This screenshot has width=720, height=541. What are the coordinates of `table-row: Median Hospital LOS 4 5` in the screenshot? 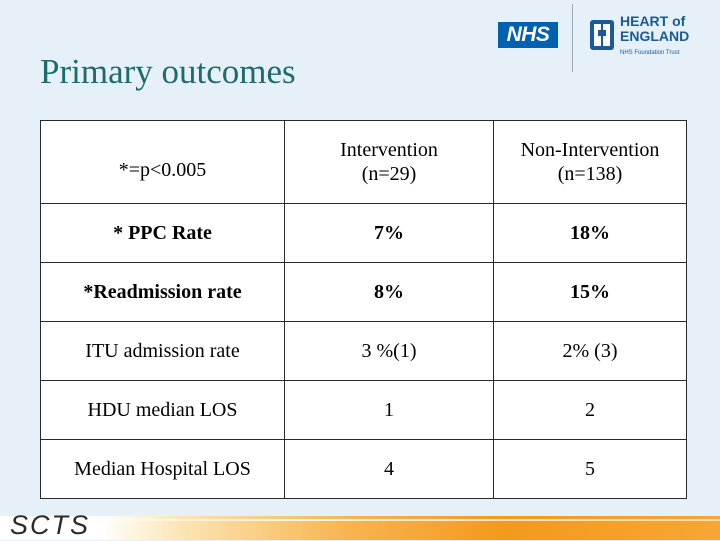 It's located at (363, 469).